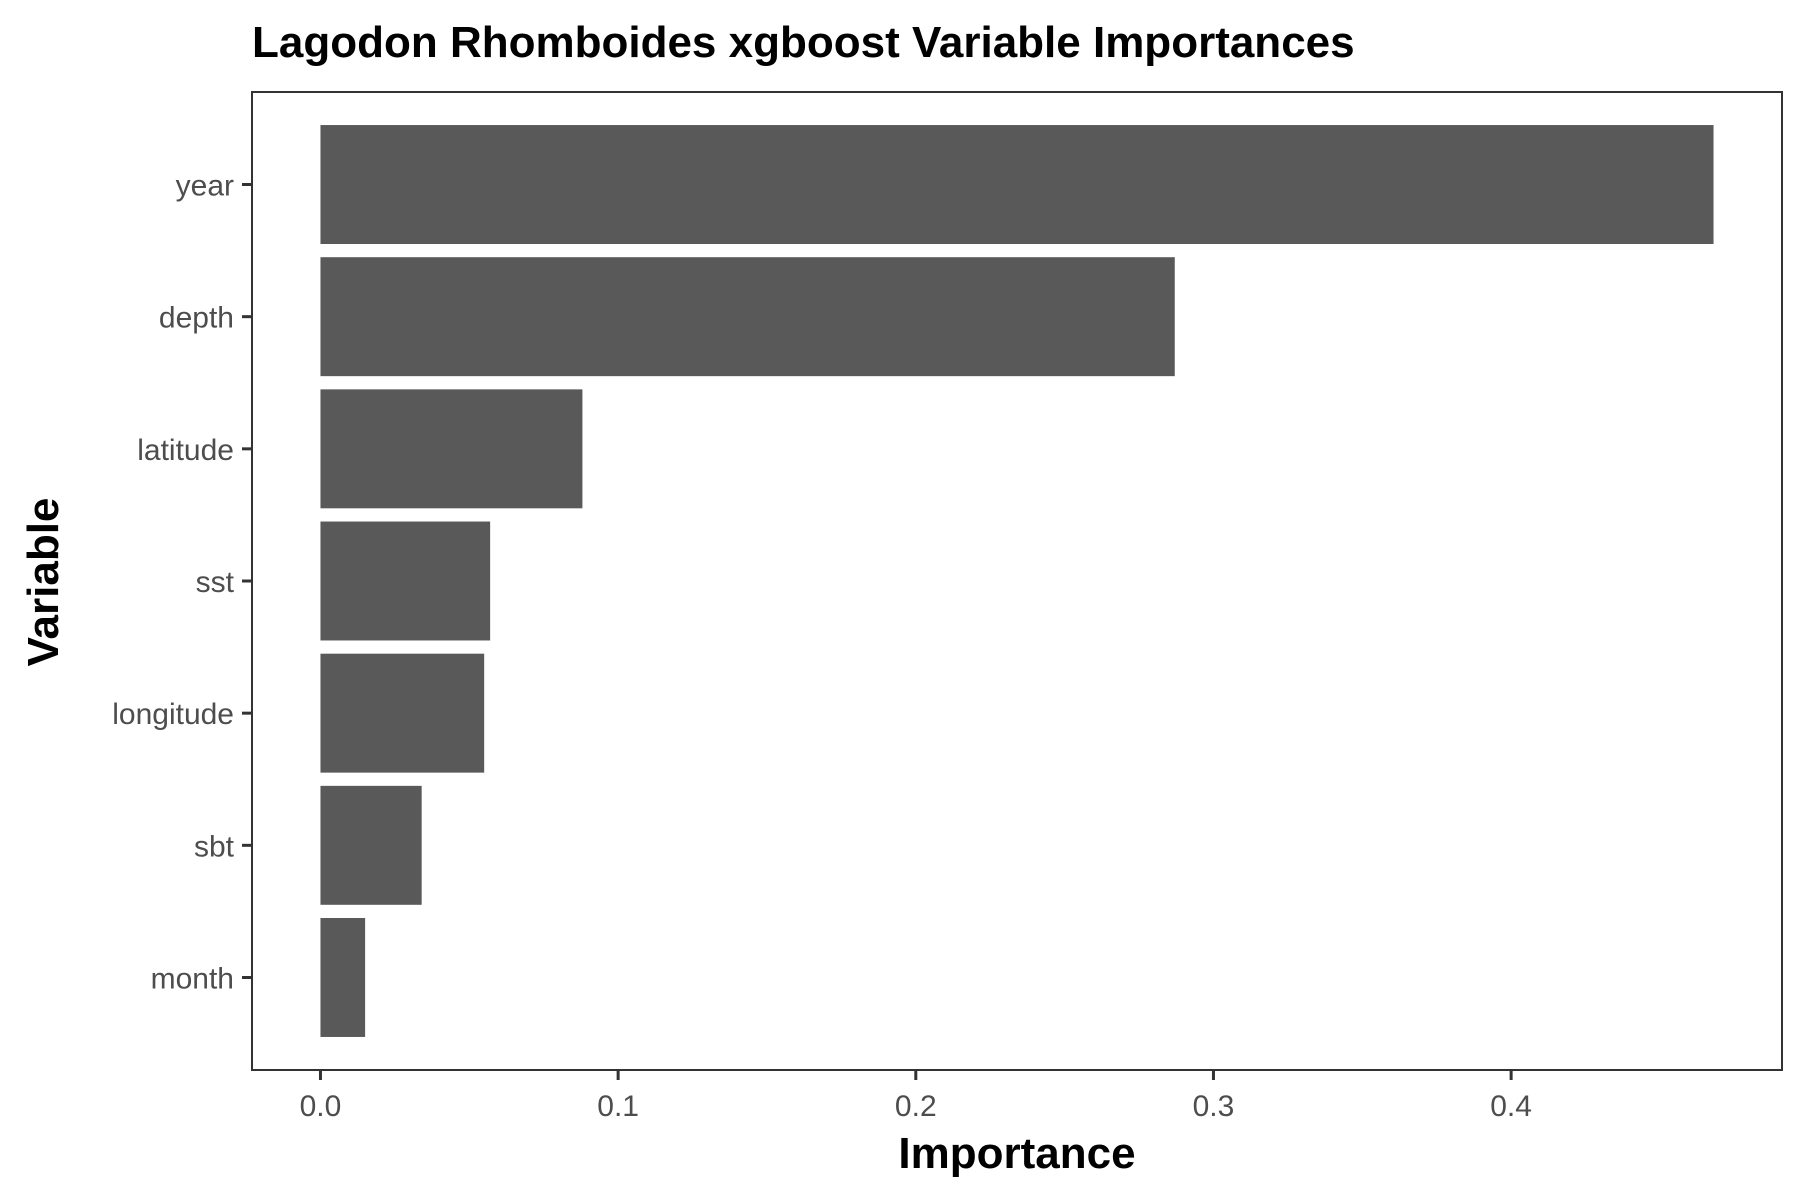  What do you see at coordinates (747, 317) in the screenshot?
I see `bar-depth` at bounding box center [747, 317].